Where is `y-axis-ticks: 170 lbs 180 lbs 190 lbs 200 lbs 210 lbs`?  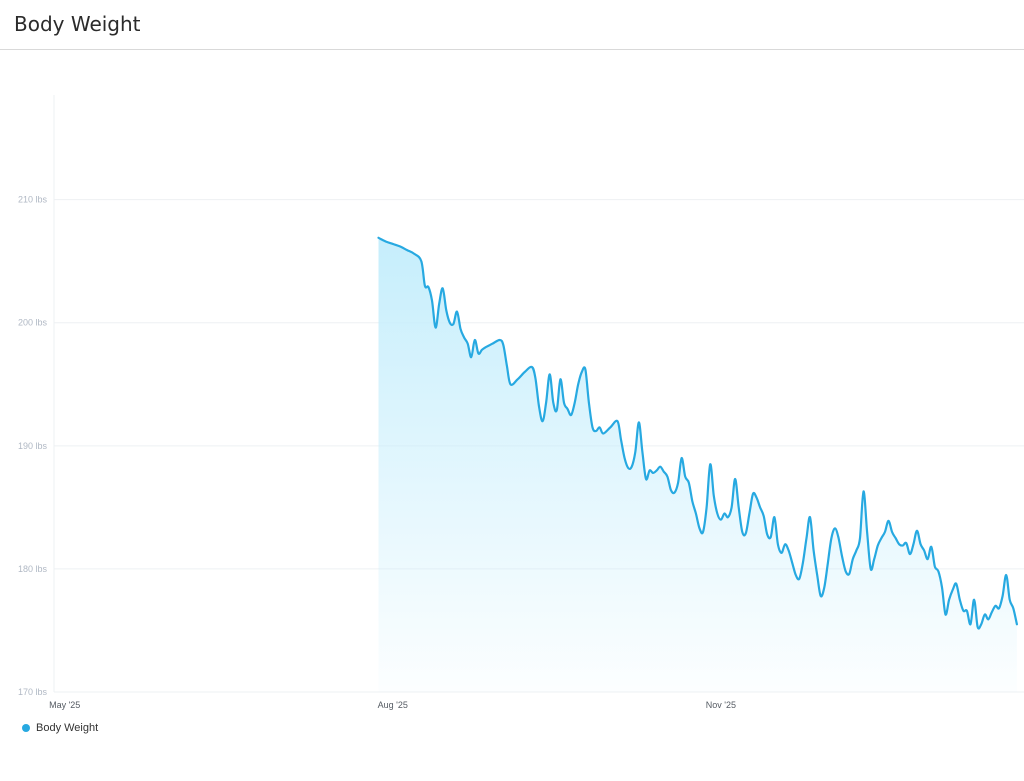
y-axis-ticks: 170 lbs 180 lbs 190 lbs 200 lbs 210 lbs is located at coordinates (33, 446).